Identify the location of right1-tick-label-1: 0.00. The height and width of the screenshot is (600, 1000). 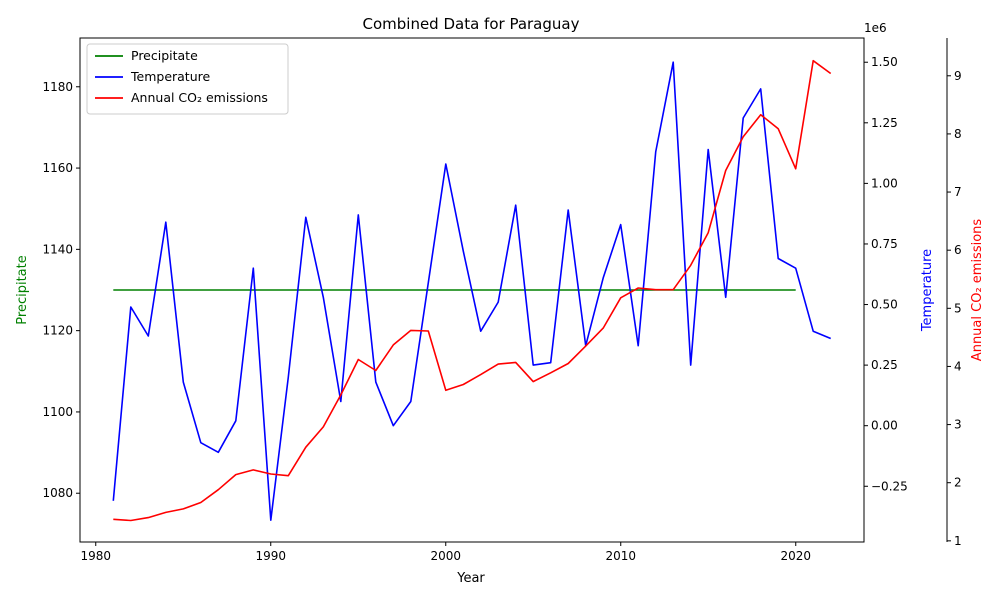
(884, 426).